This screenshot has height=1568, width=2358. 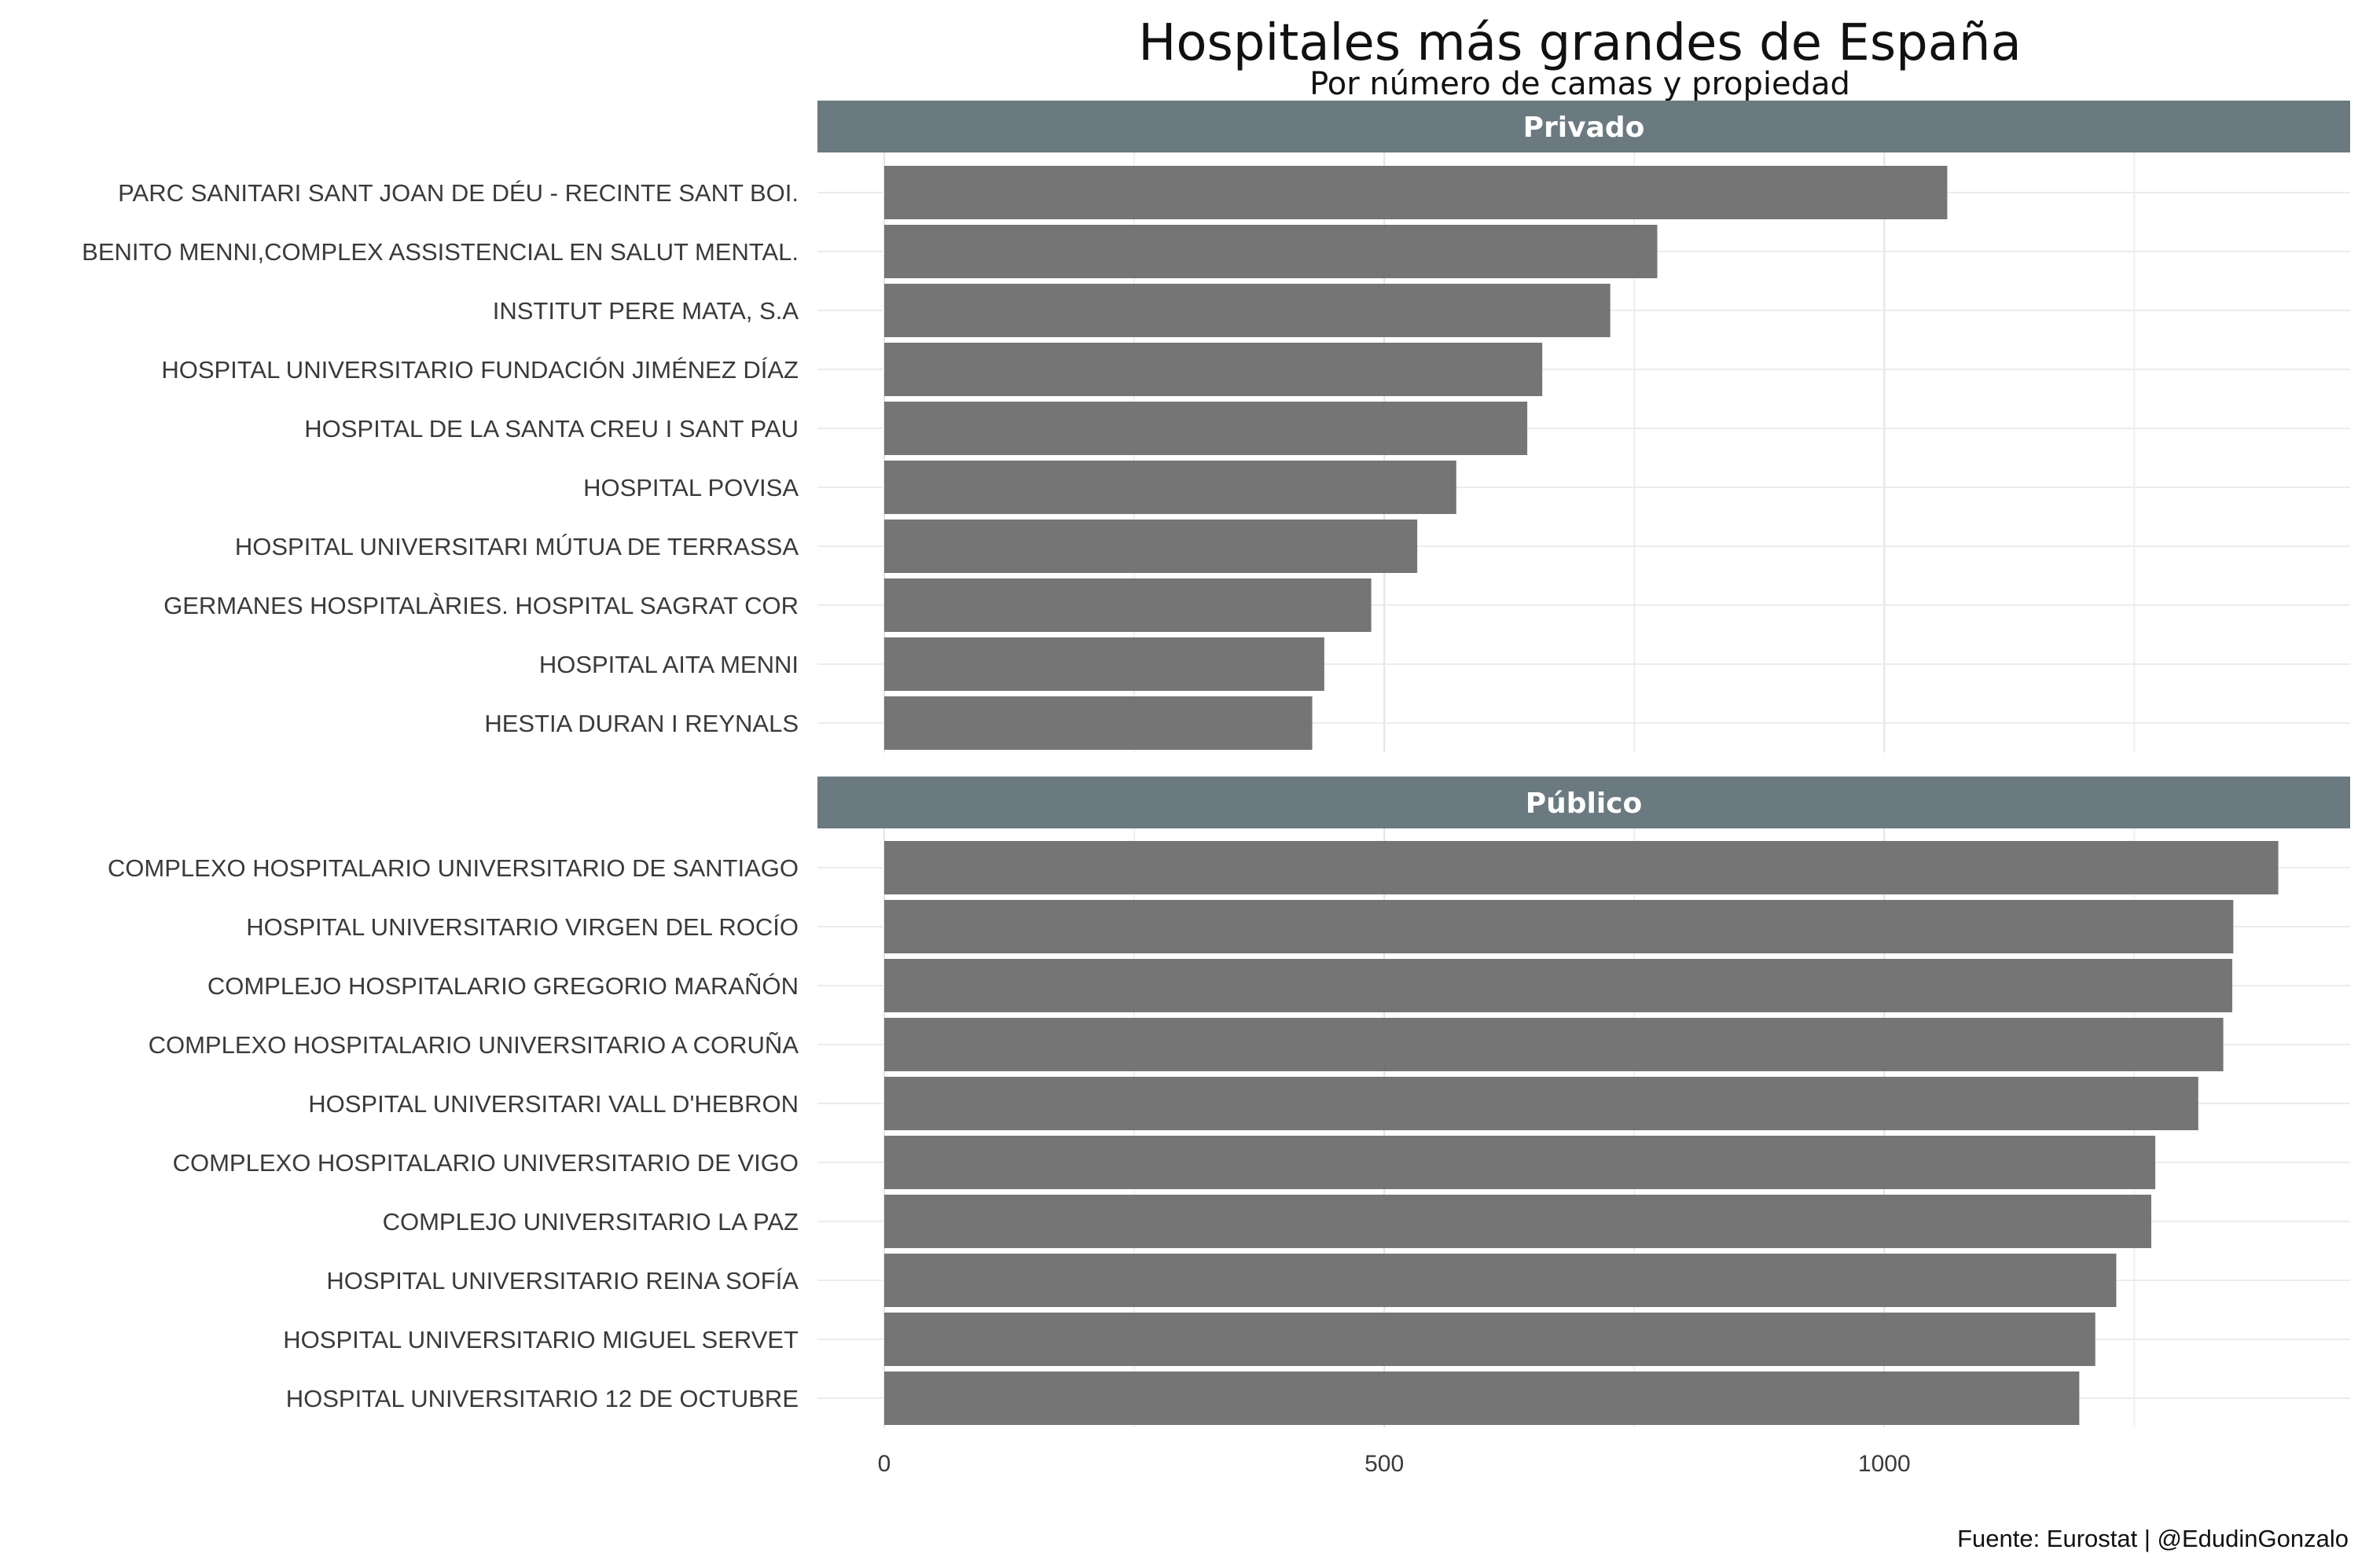 I want to click on category-label: HESTIA DURAN I REYNALS, so click(x=641, y=723).